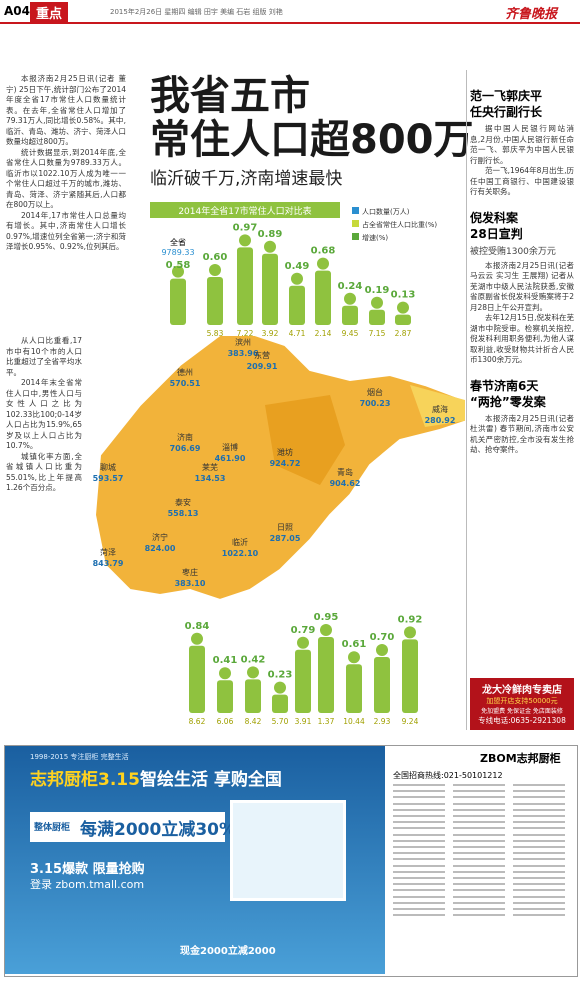  What do you see at coordinates (403, 295) in the screenshot?
I see `growth-label: 0.13` at bounding box center [403, 295].